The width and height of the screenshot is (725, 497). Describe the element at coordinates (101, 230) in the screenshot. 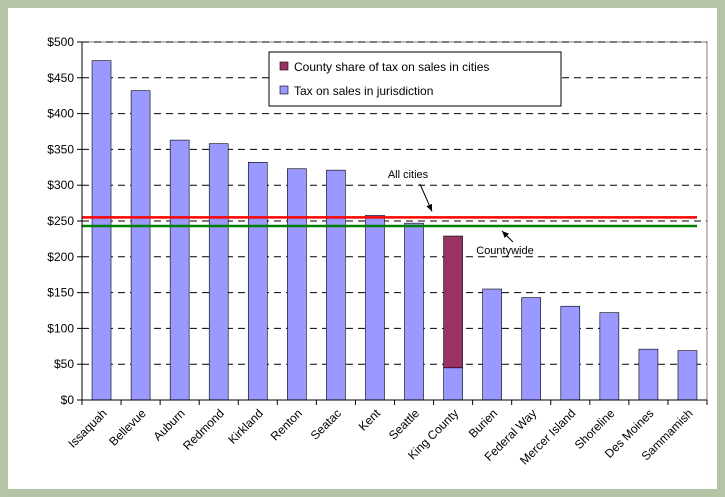

I see `bar-issaquah-s0` at that location.